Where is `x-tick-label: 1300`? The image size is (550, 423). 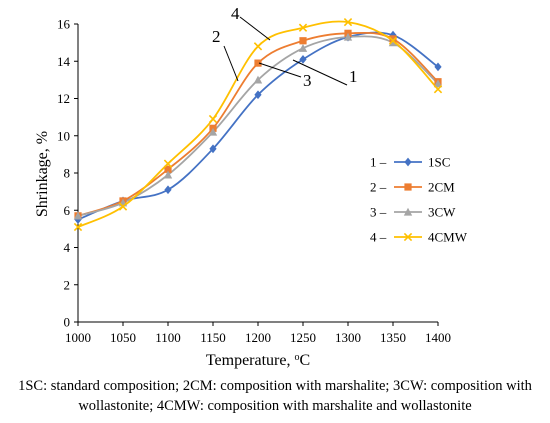
x-tick-label: 1300 is located at coordinates (348, 337).